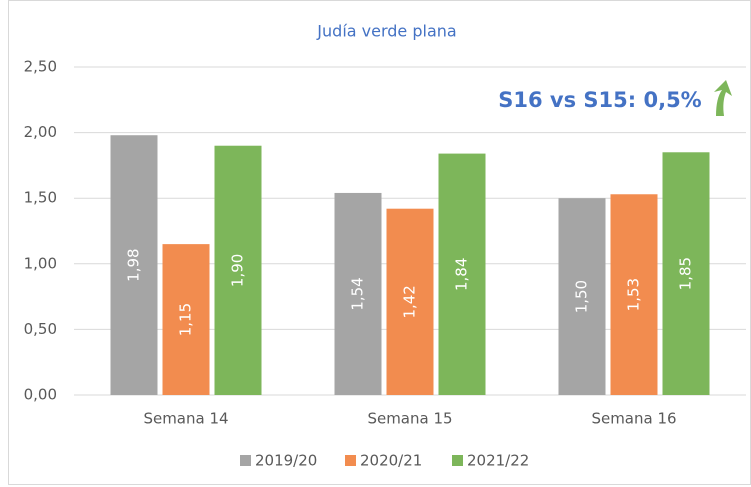 The width and height of the screenshot is (751, 487). I want to click on y-tick-label: 0,50, so click(40, 329).